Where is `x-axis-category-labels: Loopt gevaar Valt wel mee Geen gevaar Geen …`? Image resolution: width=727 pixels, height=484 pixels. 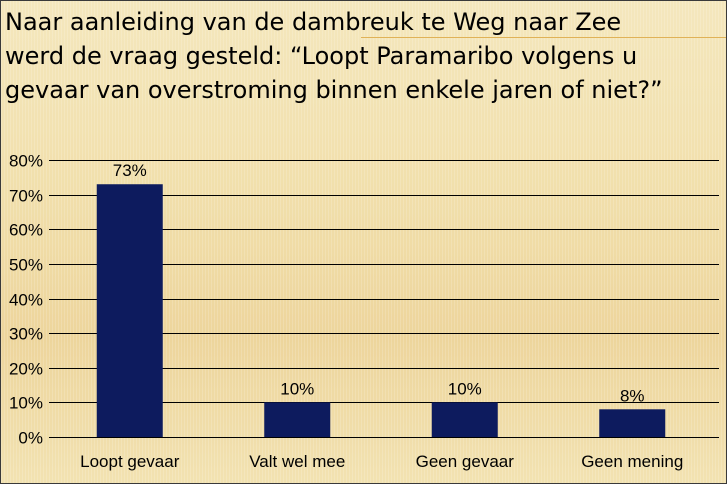 x-axis-category-labels: Loopt gevaar Valt wel mee Geen gevaar Geen … is located at coordinates (381, 461).